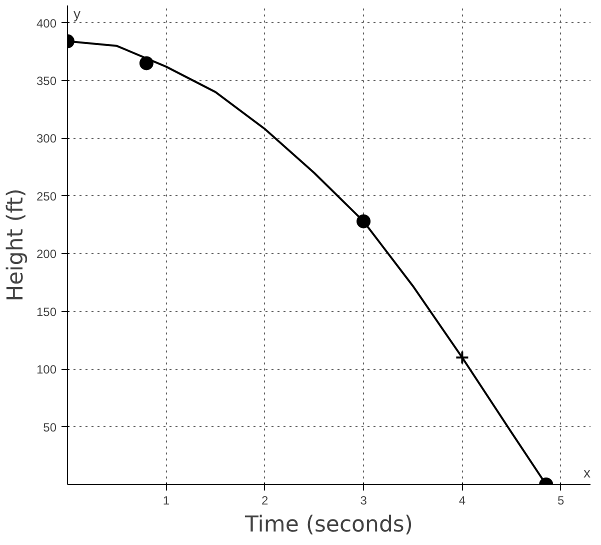 This screenshot has height=545, width=601. What do you see at coordinates (46, 23) in the screenshot?
I see `y-tick-label: 400` at bounding box center [46, 23].